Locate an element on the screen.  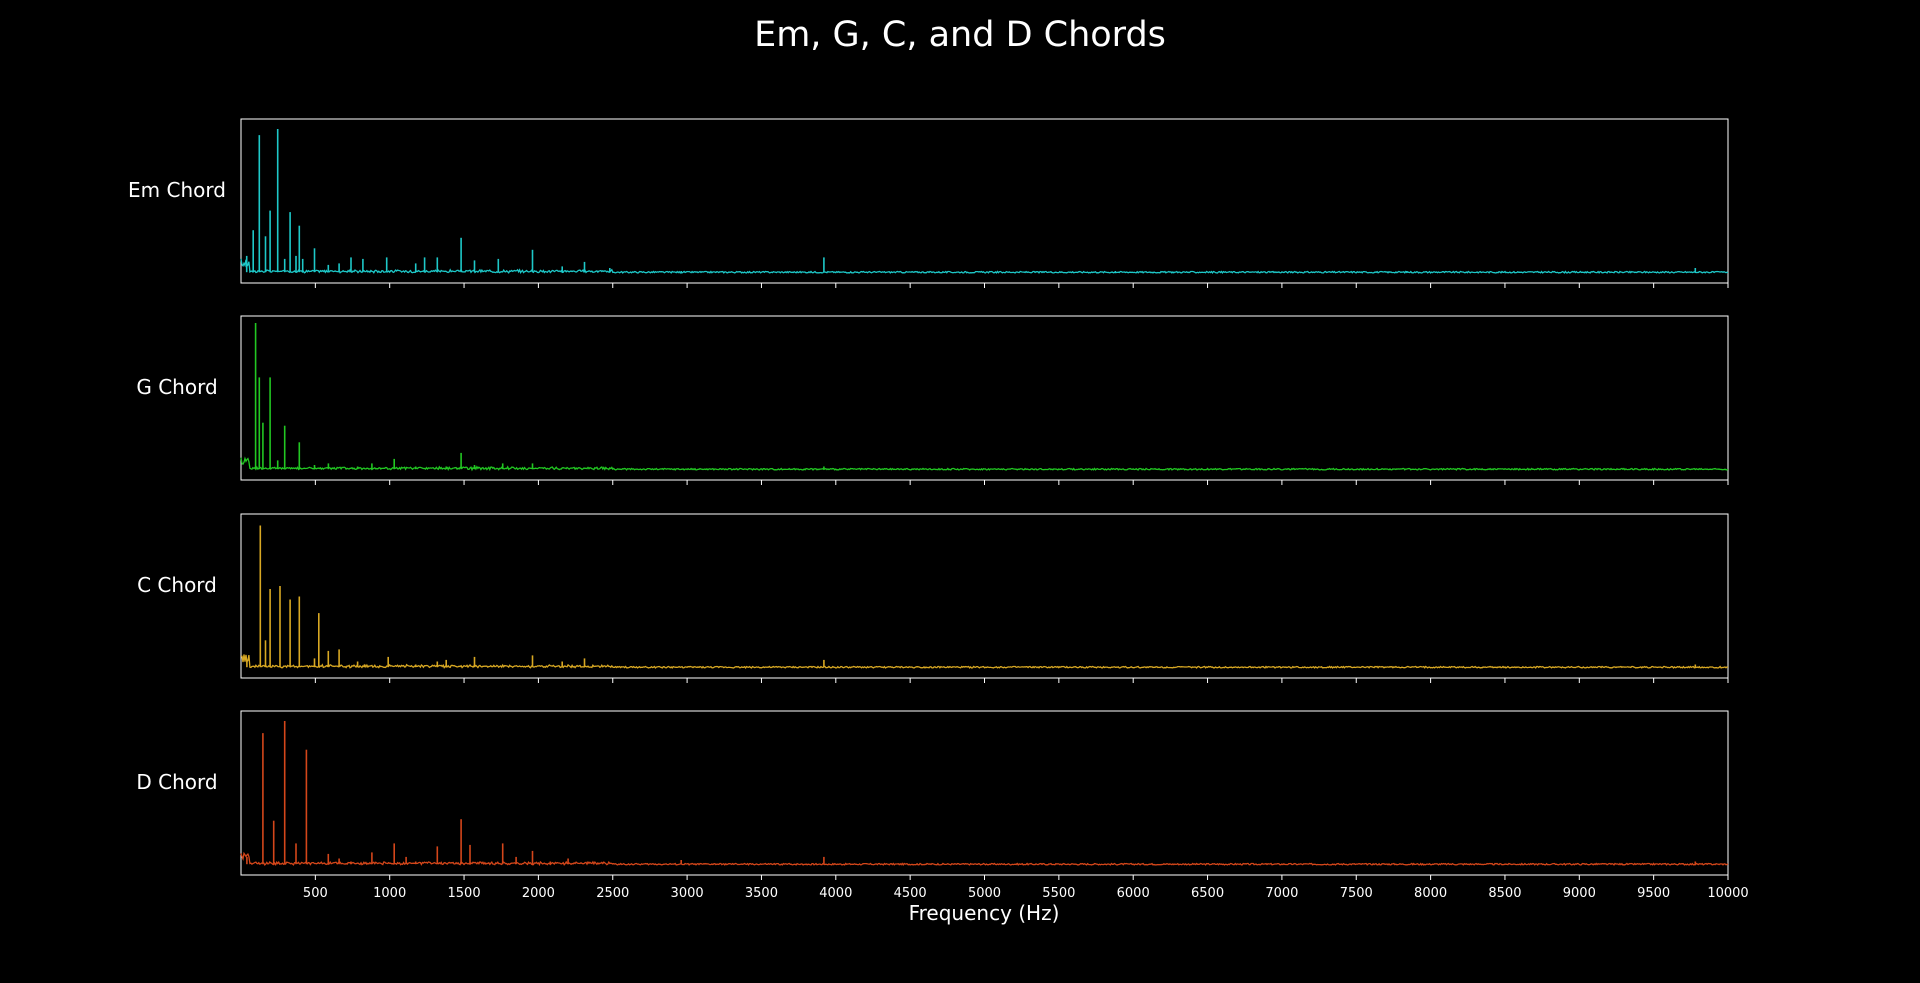
x-tick-label: 5000 is located at coordinates (984, 893).